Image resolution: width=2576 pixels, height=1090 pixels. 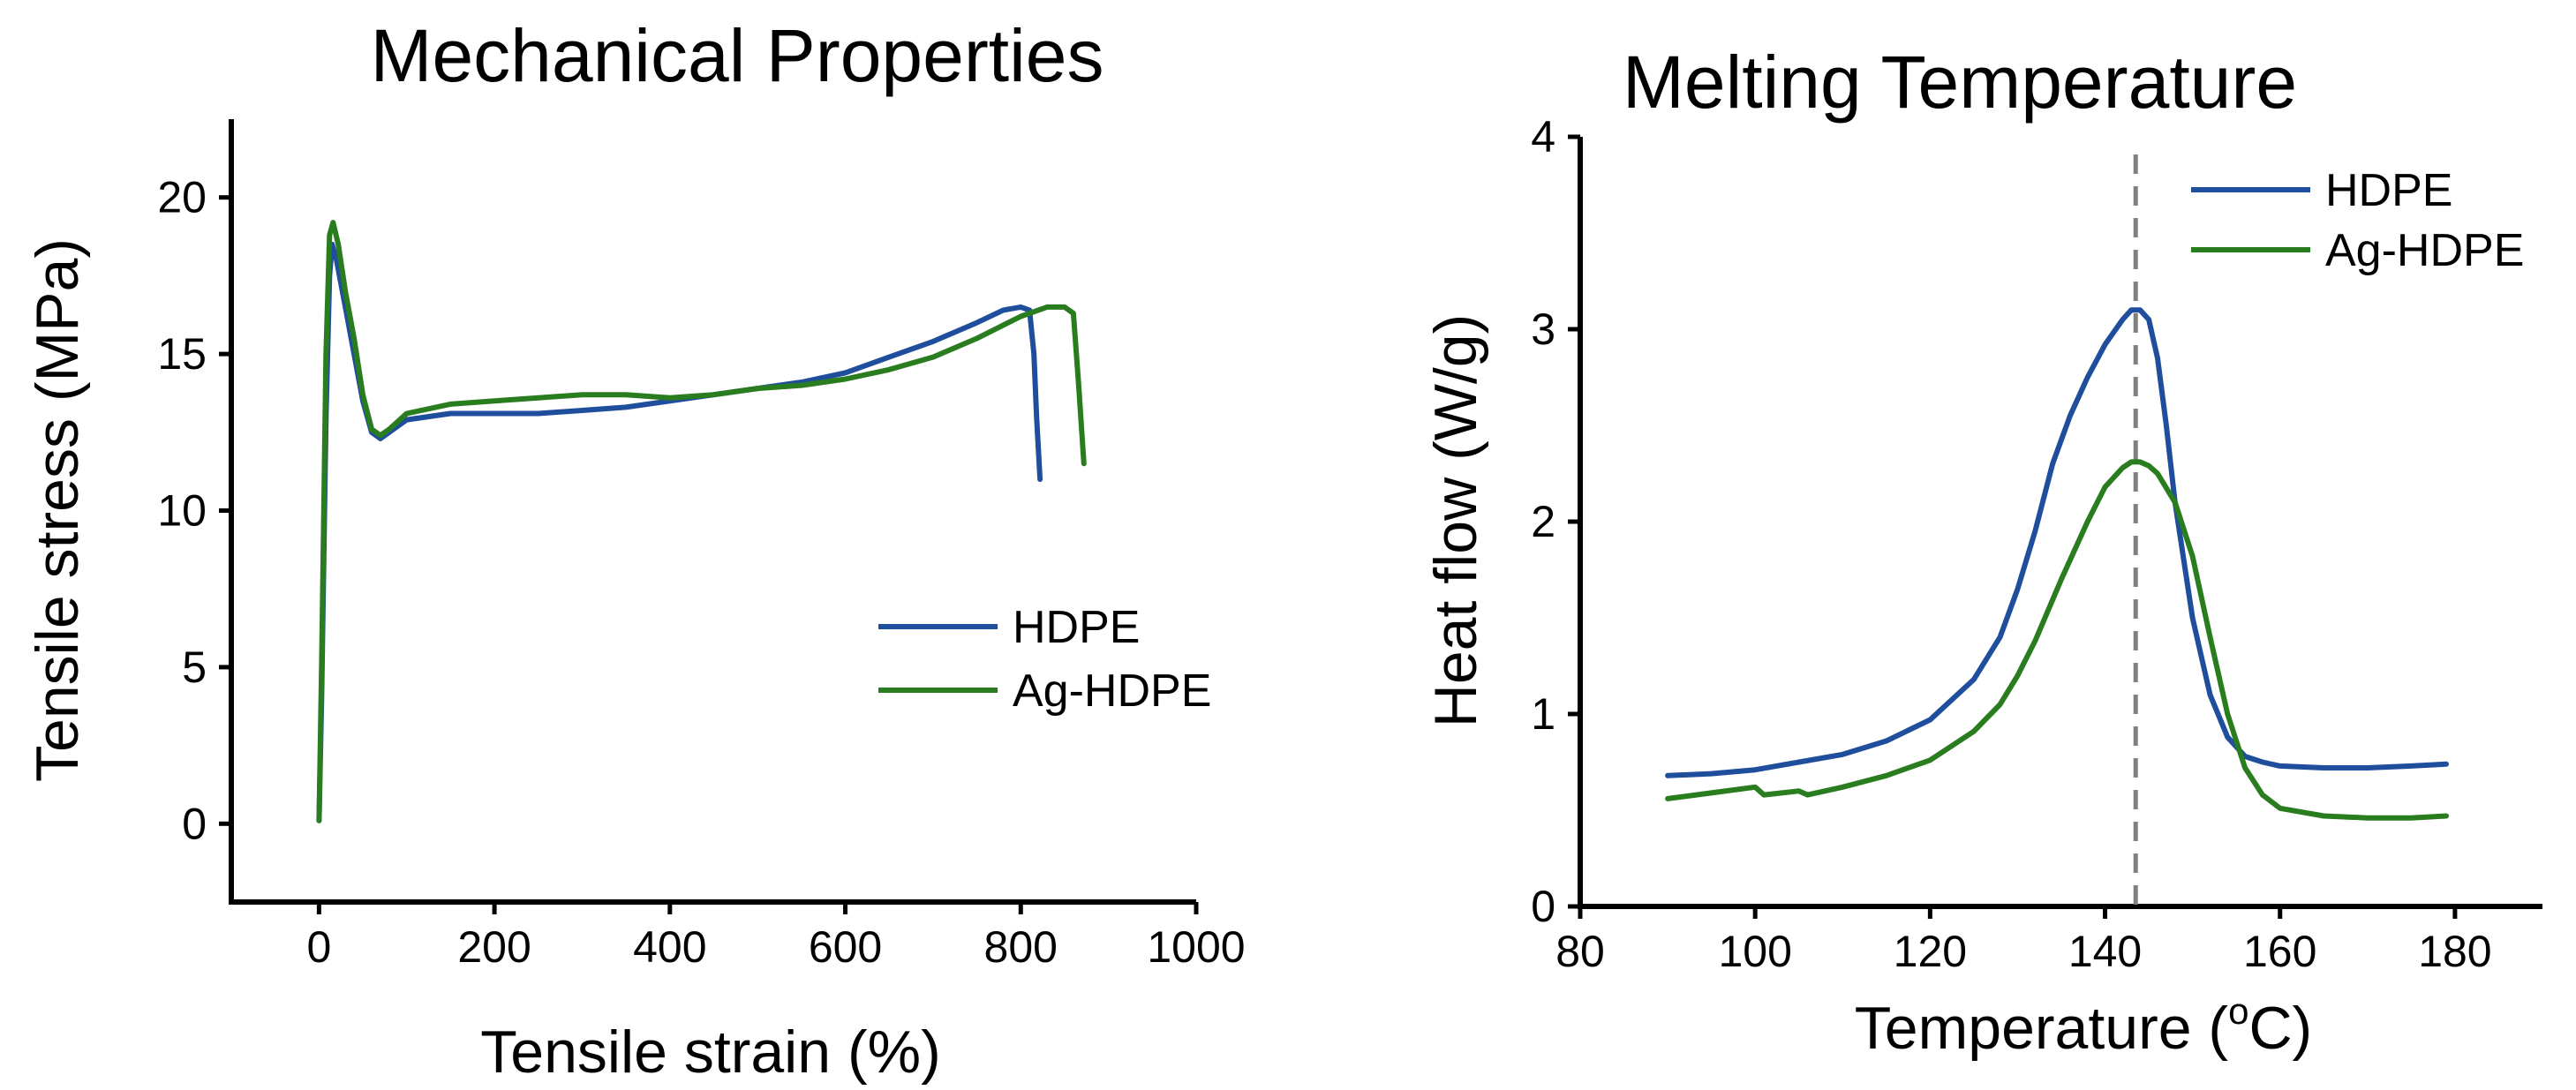 I want to click on x-tick-label: 80, so click(x=1580, y=951).